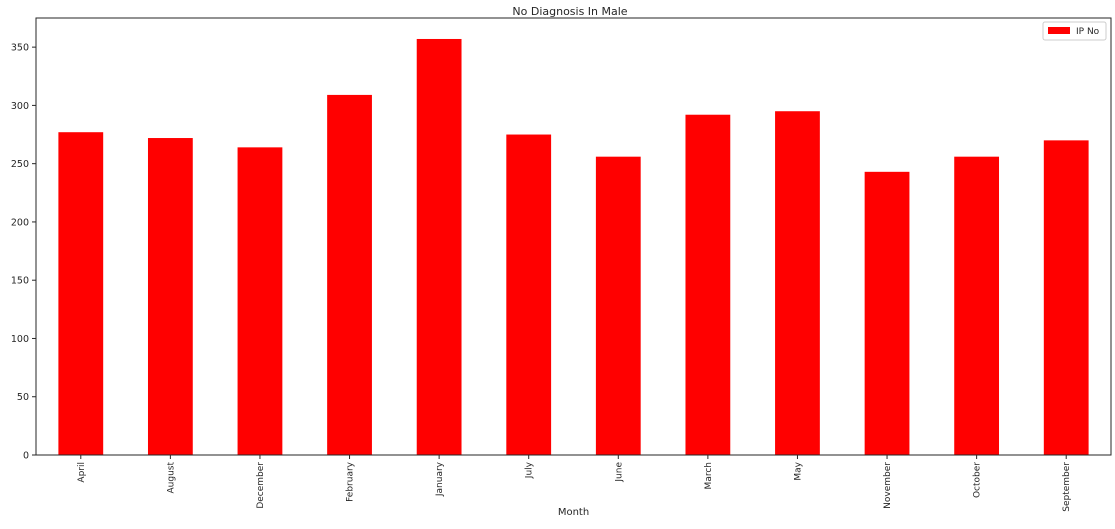 This screenshot has width=1115, height=529. What do you see at coordinates (977, 305) in the screenshot?
I see `bar-october` at bounding box center [977, 305].